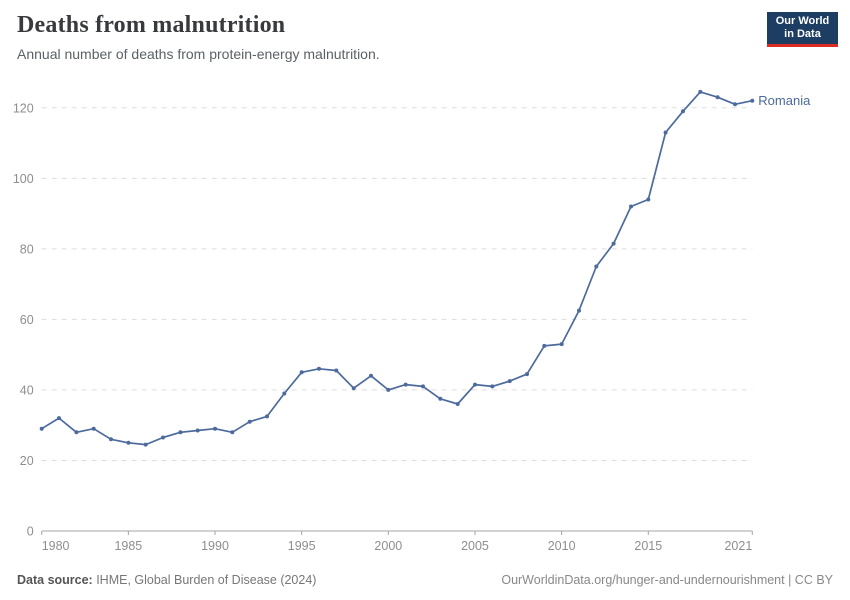 The image size is (850, 600). Describe the element at coordinates (204, 580) in the screenshot. I see `data-source-value: IHME, Global Burden of Disease (2024)` at that location.